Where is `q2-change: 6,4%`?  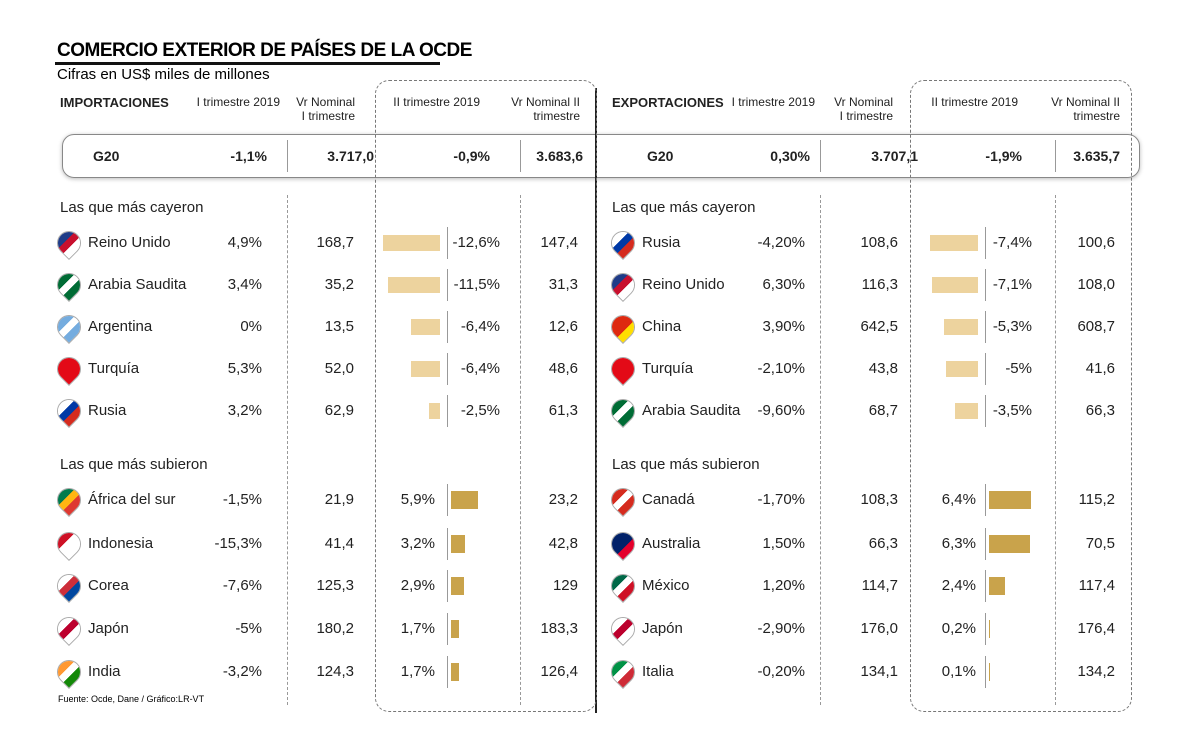
q2-change: 6,4% is located at coordinates (958, 499).